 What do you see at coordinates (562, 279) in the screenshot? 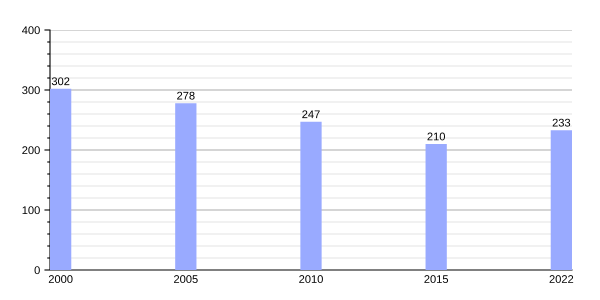
I see `x-tick-label: 2022` at bounding box center [562, 279].